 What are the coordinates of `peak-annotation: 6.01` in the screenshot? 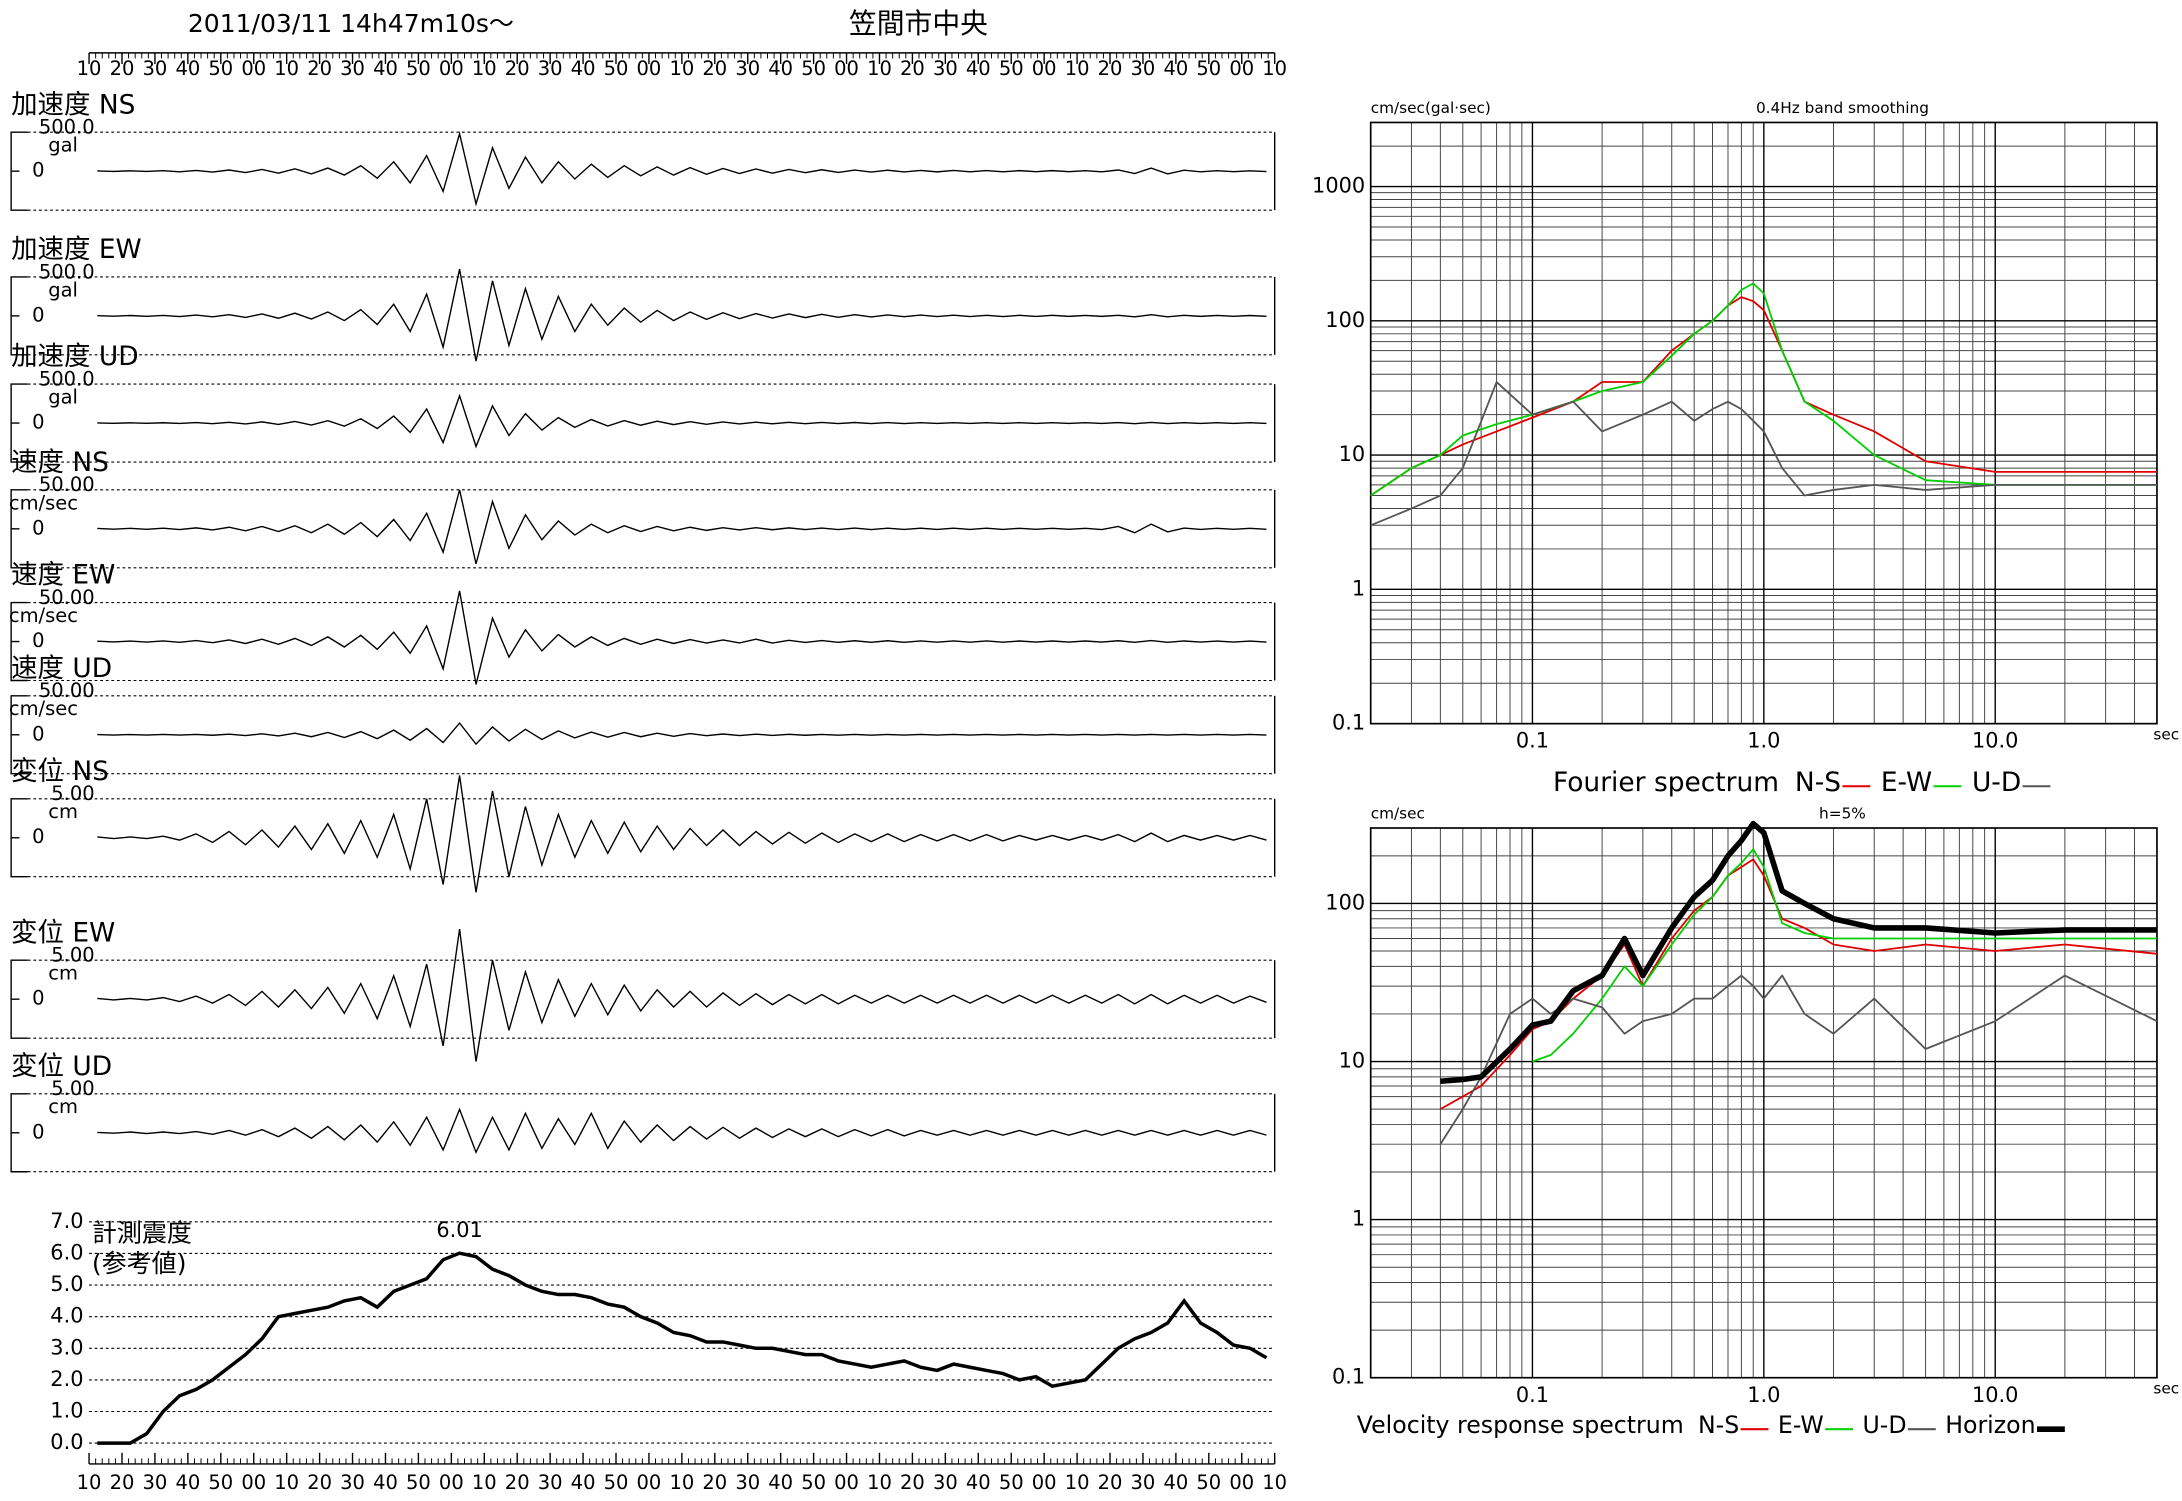 It's located at (459, 1230).